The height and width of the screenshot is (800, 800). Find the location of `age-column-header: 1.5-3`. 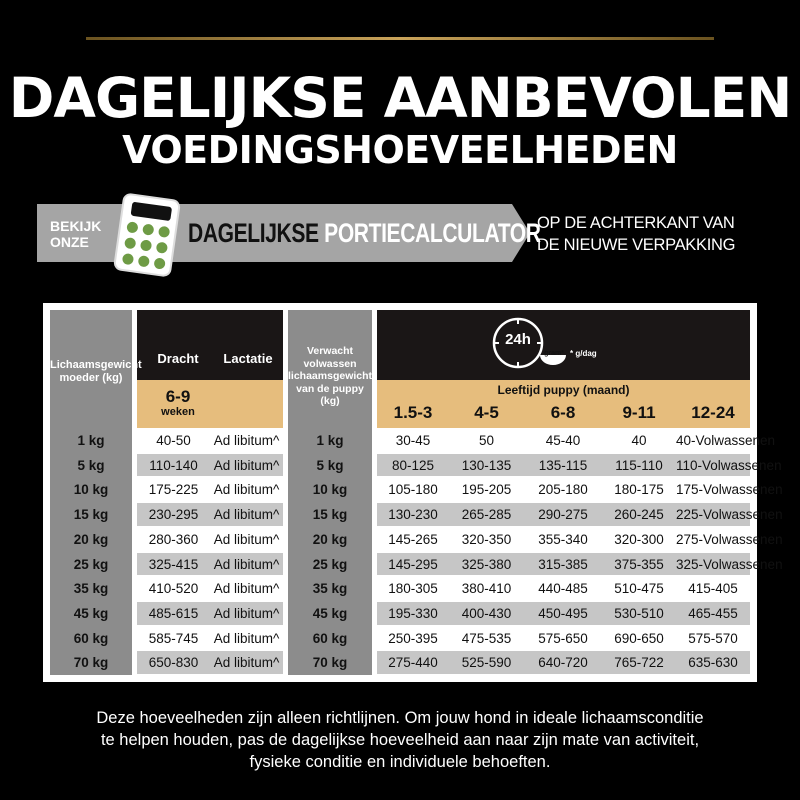

age-column-header: 1.5-3 is located at coordinates (413, 412).